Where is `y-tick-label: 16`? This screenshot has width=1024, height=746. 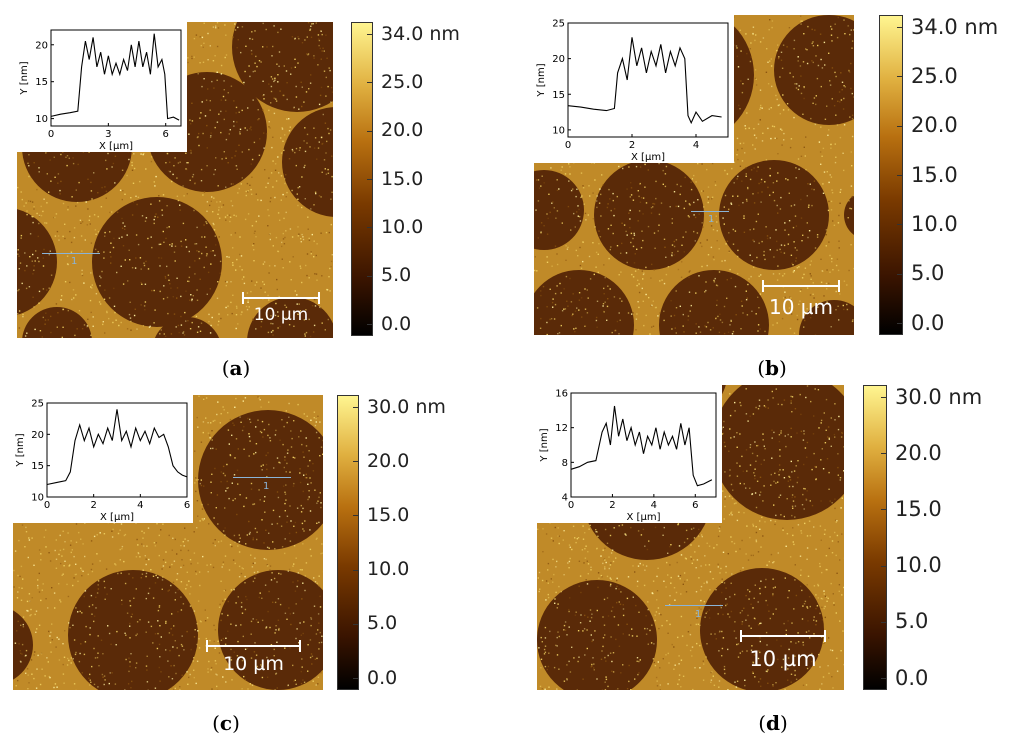
y-tick-label: 16 is located at coordinates (561, 394).